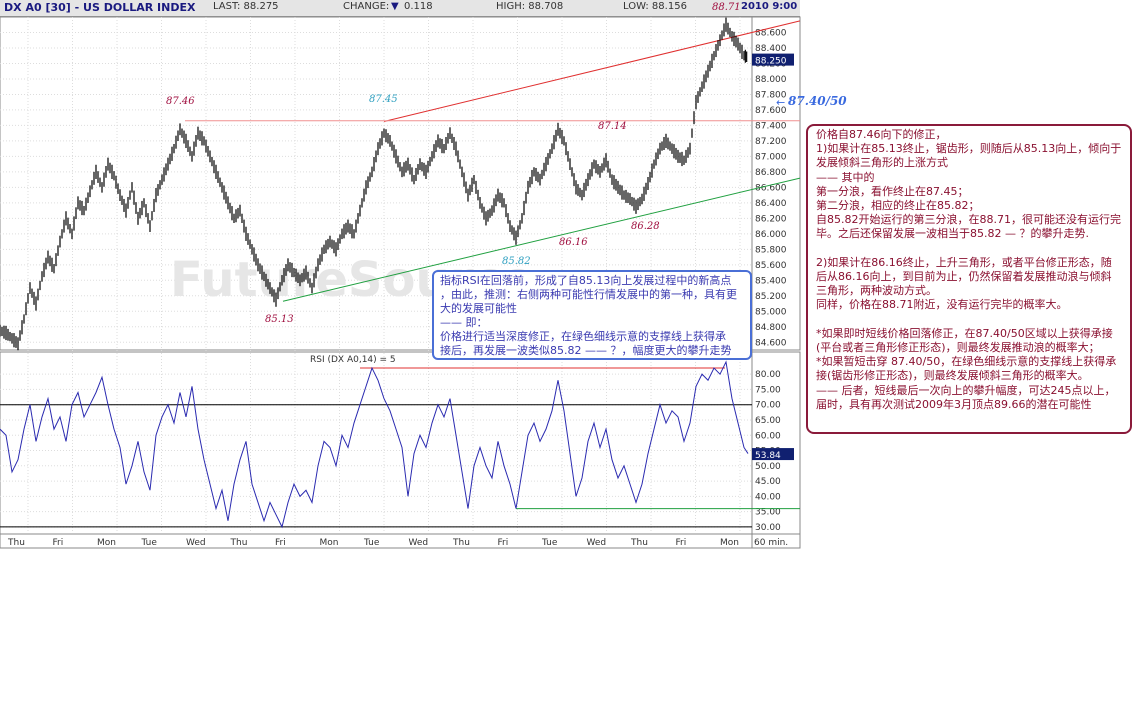 This screenshot has height=715, width=1136. What do you see at coordinates (771, 328) in the screenshot?
I see `price-y-tick: 84.800` at bounding box center [771, 328].